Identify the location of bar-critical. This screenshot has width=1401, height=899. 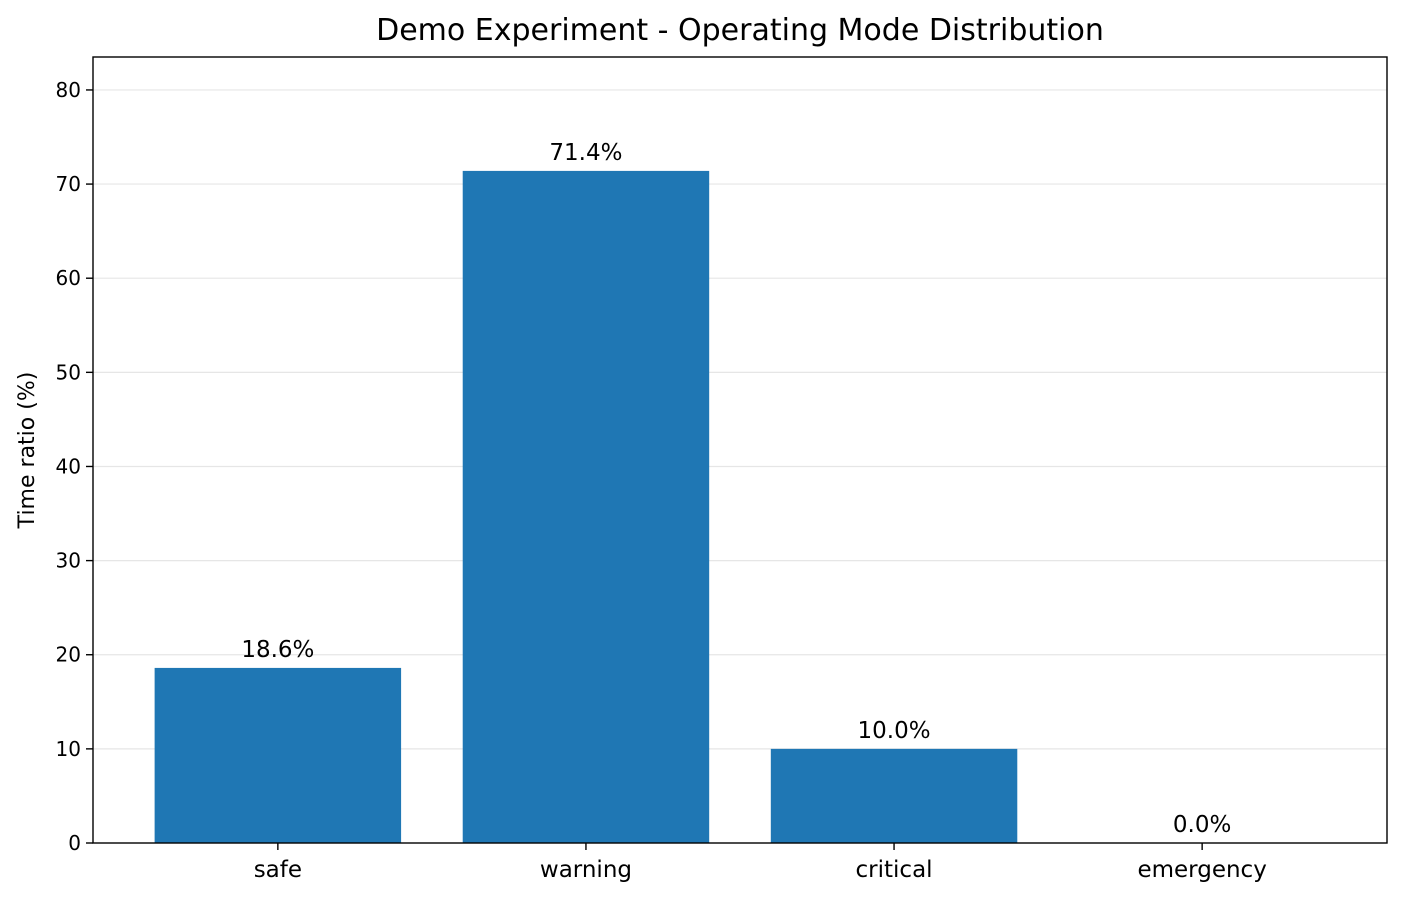
(894, 795).